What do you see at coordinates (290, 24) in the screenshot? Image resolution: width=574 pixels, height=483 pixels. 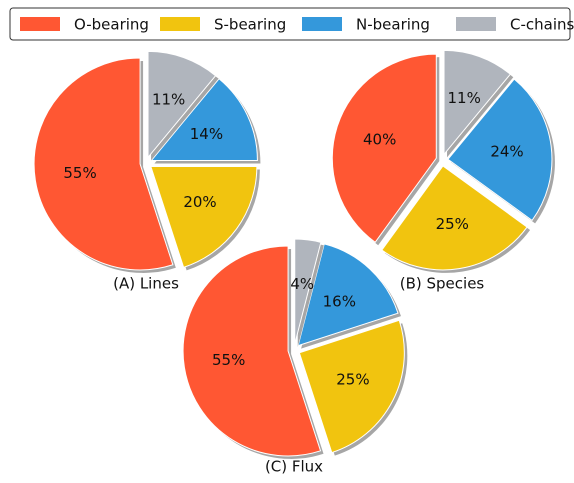 I see `legend-box` at bounding box center [290, 24].